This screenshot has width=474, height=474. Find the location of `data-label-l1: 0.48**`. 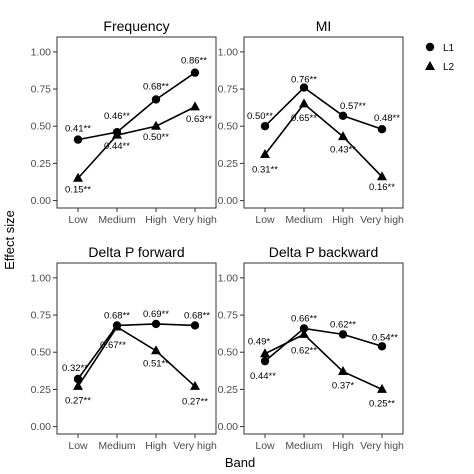

data-label-l1: 0.48** is located at coordinates (387, 118).